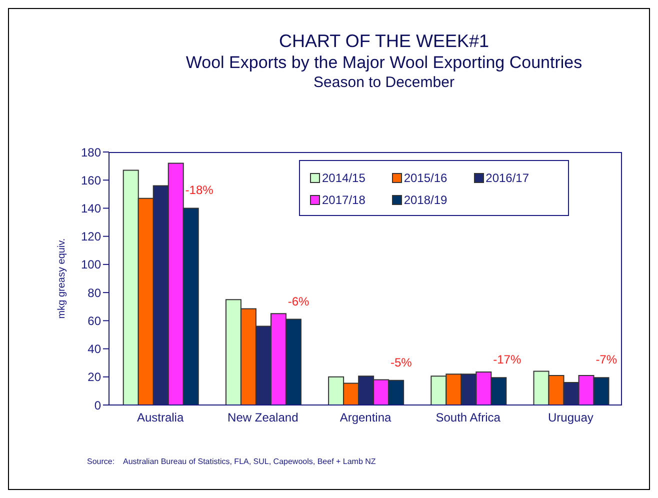 The height and width of the screenshot is (498, 658). What do you see at coordinates (426, 178) in the screenshot?
I see `legend-label: 2015/16` at bounding box center [426, 178].